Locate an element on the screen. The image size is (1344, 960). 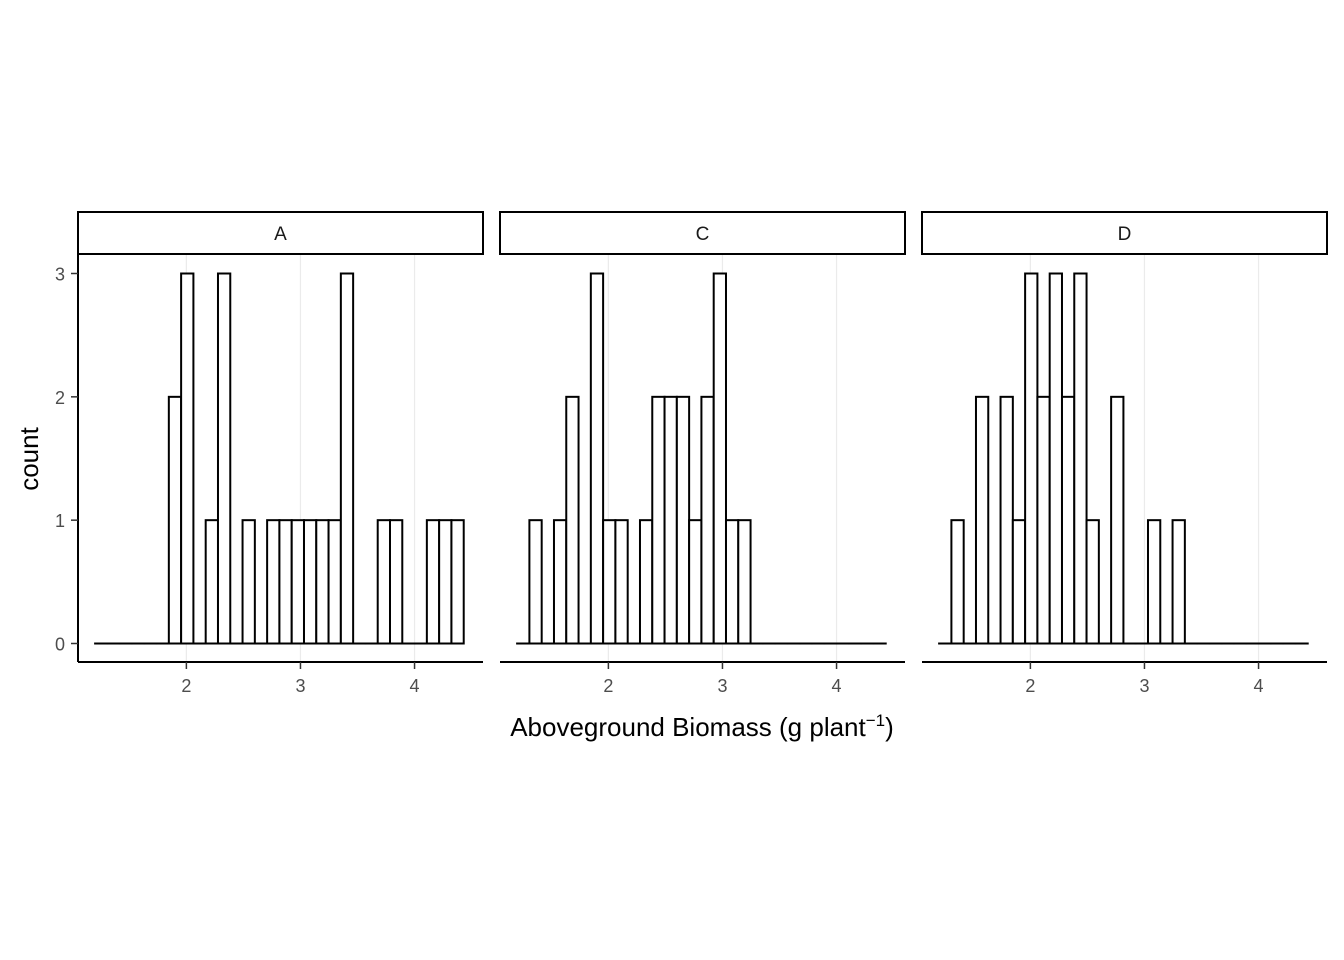
x-axis-title-suffix: ) is located at coordinates (889, 727).